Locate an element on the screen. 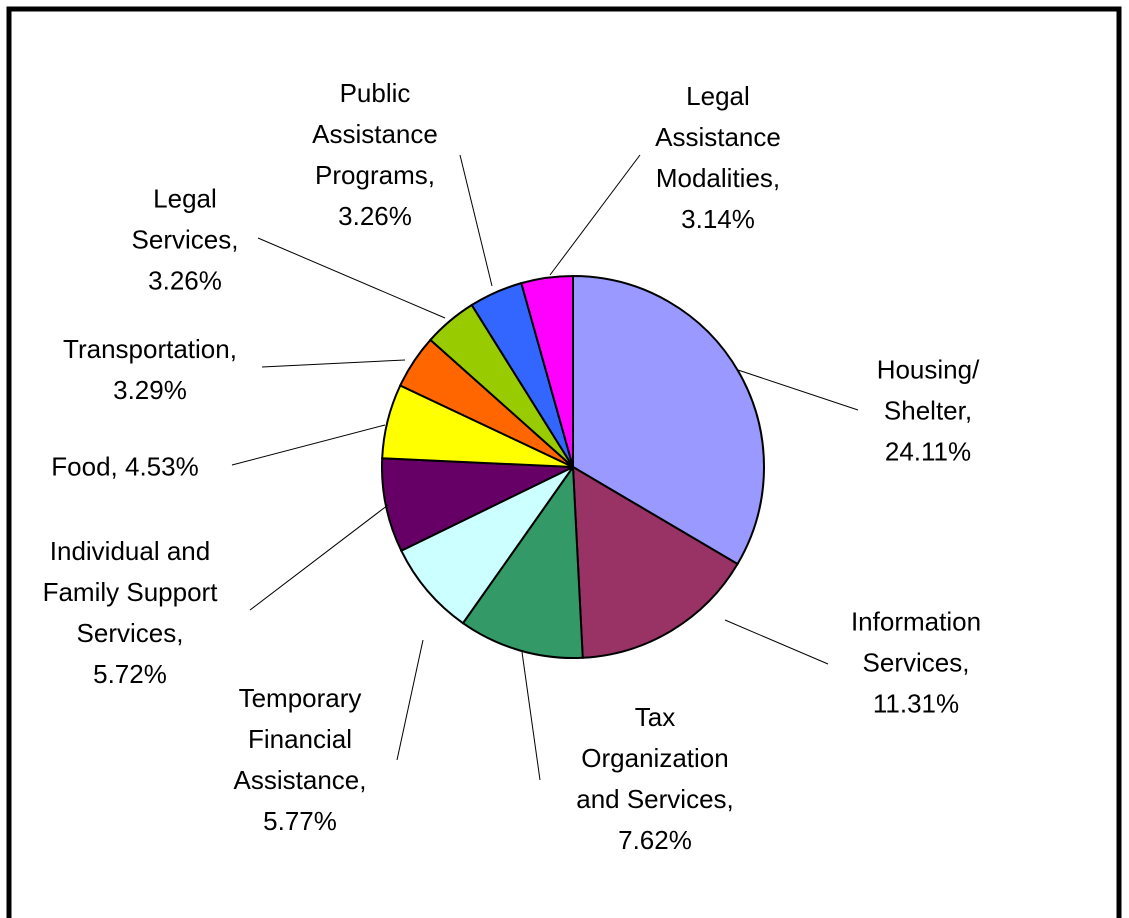  slice-label: Food, 4.53% is located at coordinates (125, 466).